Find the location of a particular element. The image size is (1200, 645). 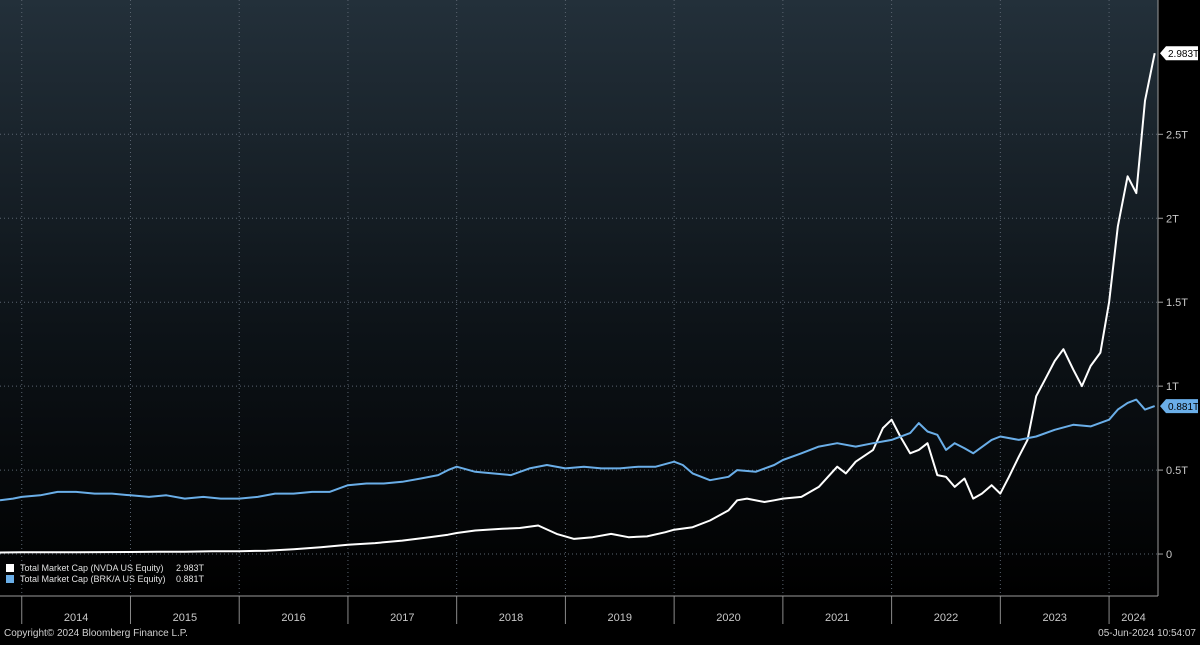

legend-value-0: 2.983T is located at coordinates (190, 568).